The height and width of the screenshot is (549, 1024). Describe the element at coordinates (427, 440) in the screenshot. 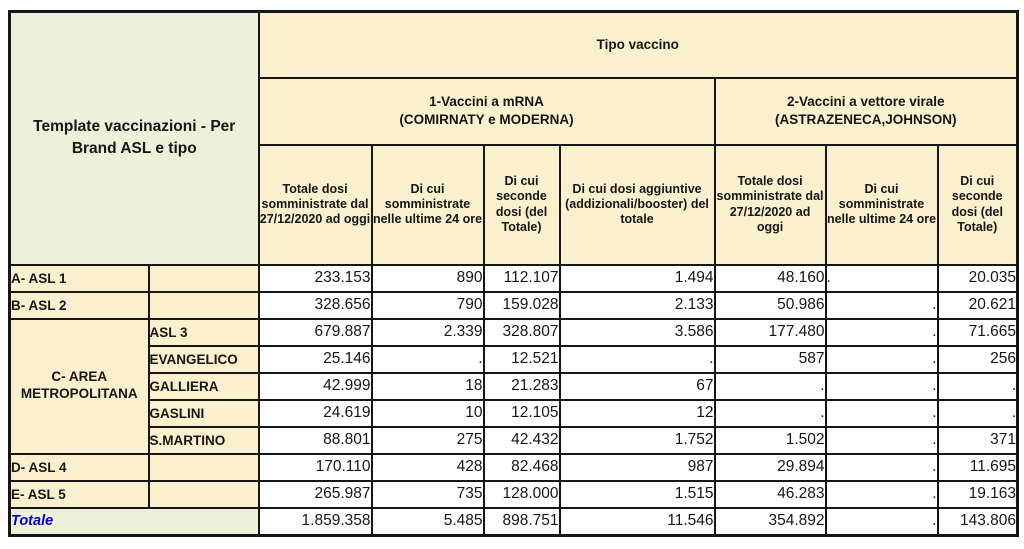

I see `data-cell: 275` at that location.